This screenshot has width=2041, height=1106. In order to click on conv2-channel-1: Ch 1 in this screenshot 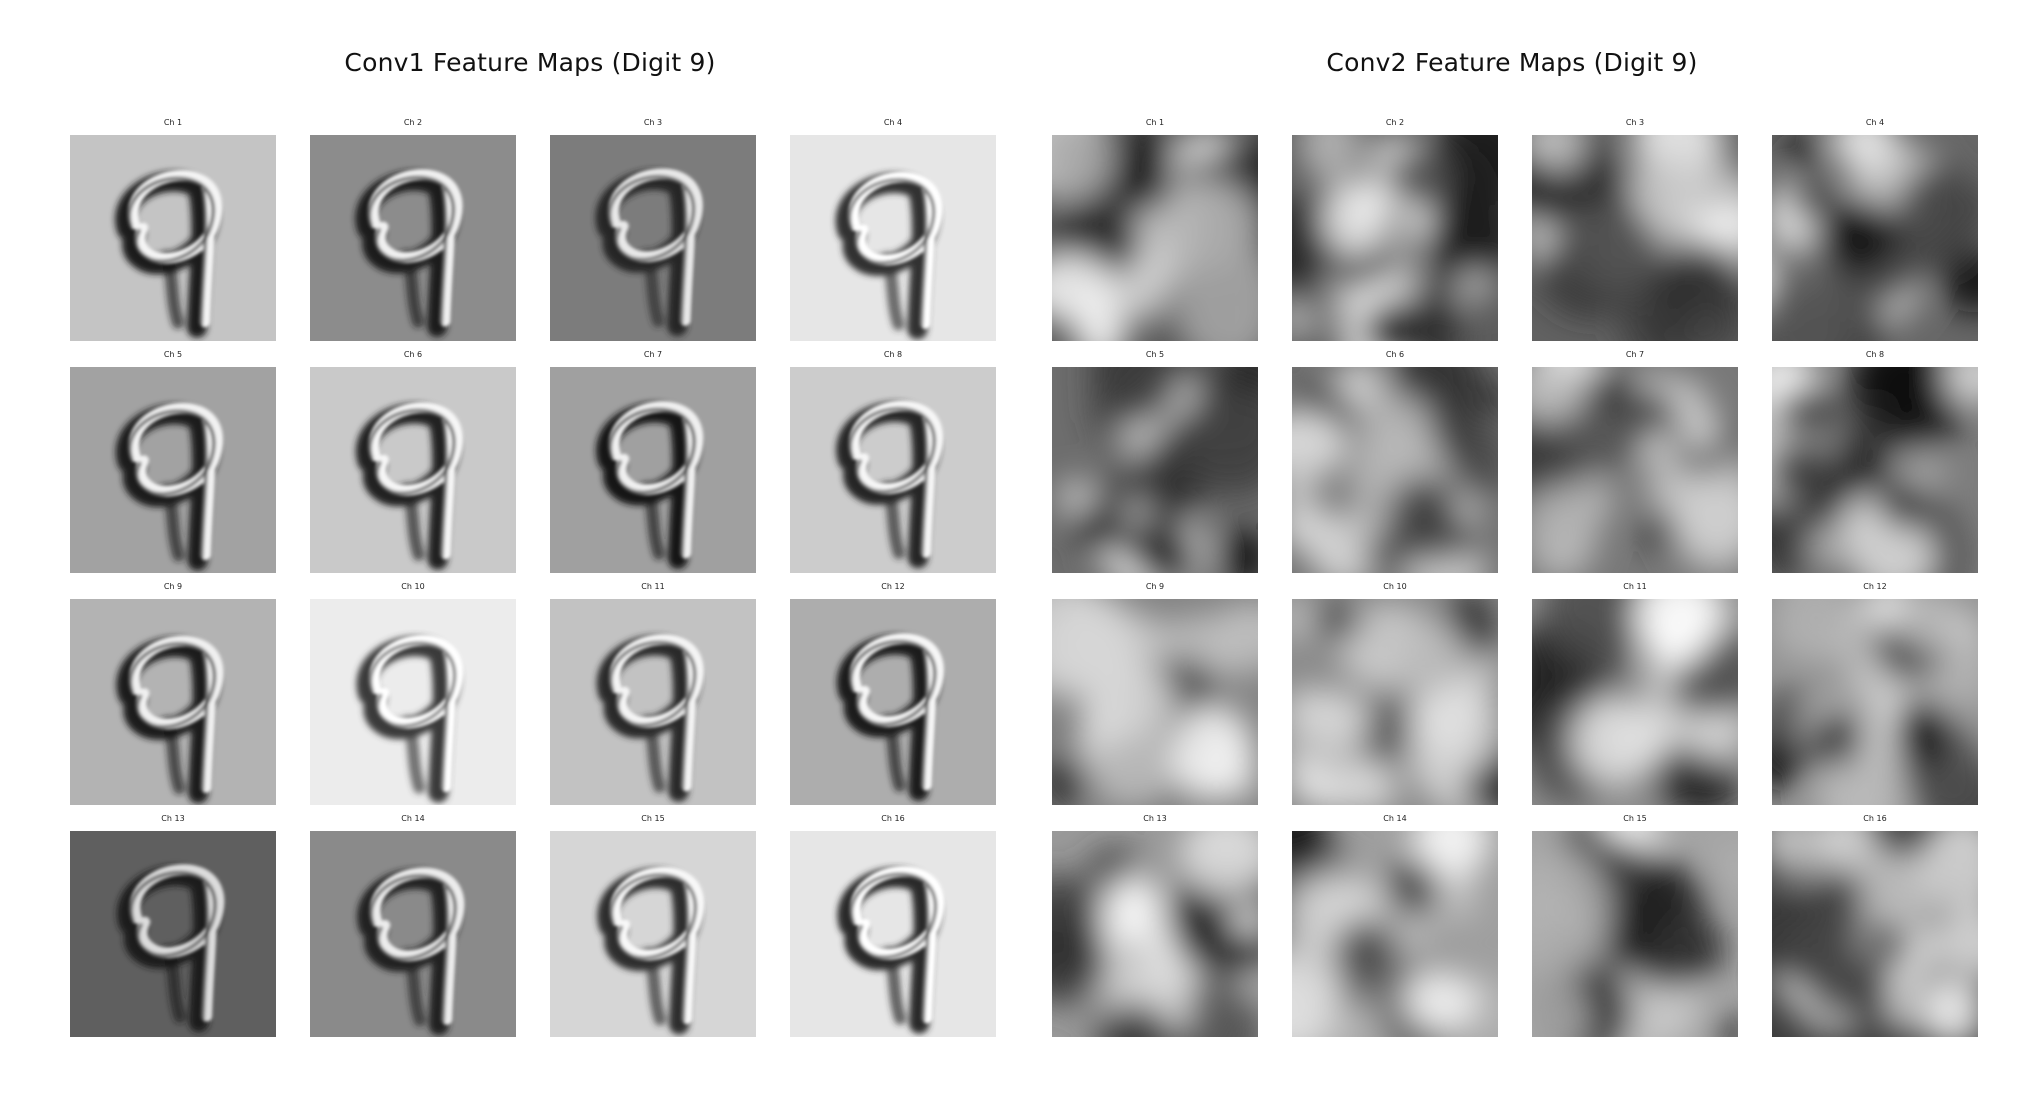, I will do `click(1155, 233)`.